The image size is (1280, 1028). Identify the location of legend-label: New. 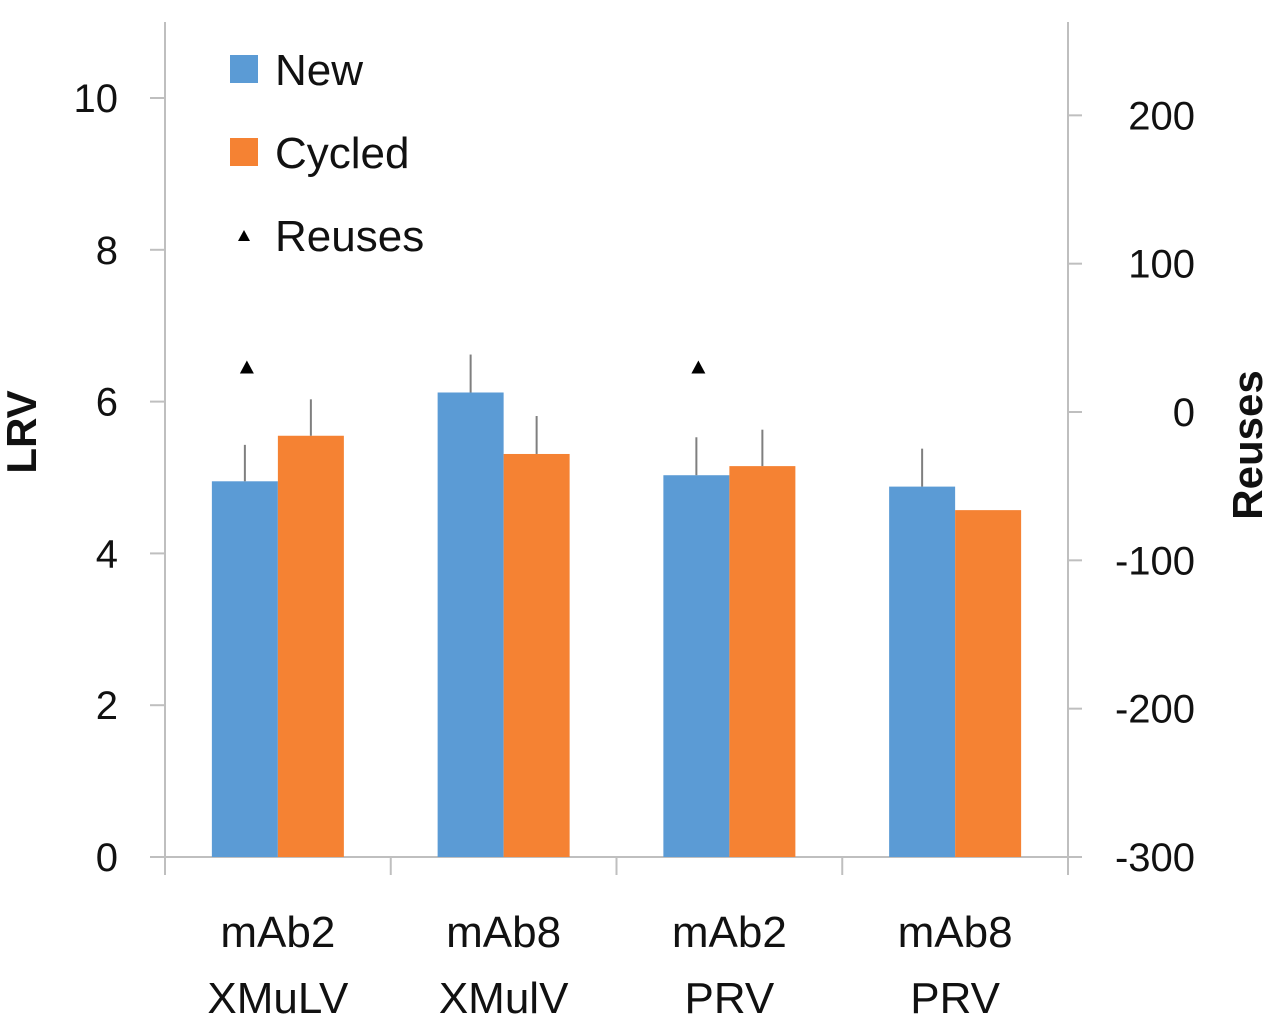
(319, 70).